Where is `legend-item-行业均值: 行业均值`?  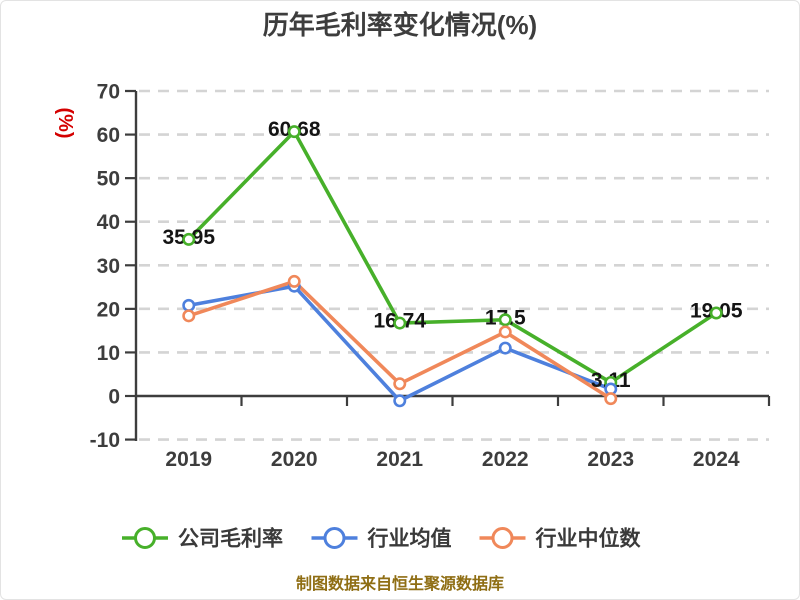
legend-item-行业均值: 行业均值 is located at coordinates (381, 539).